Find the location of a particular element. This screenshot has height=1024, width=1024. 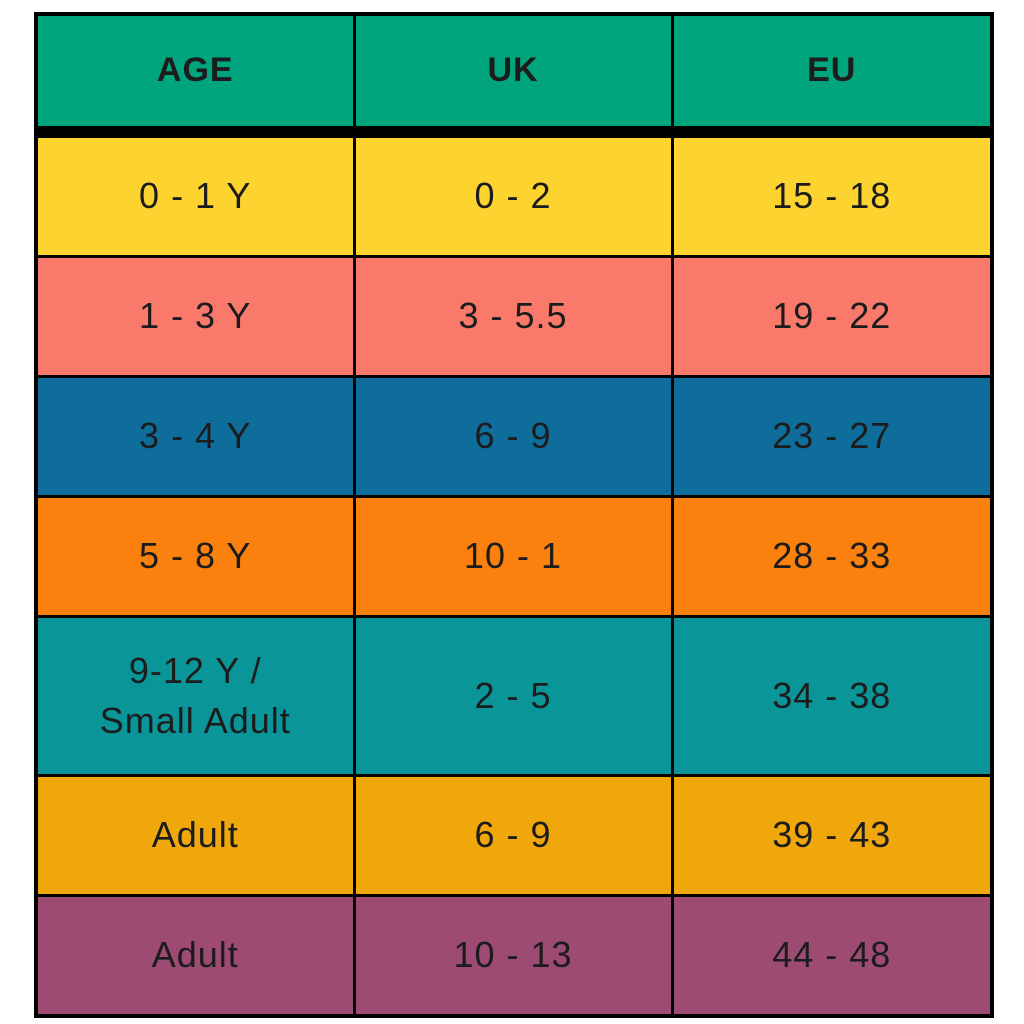

cell-uk: 10 - 13 is located at coordinates (513, 956).